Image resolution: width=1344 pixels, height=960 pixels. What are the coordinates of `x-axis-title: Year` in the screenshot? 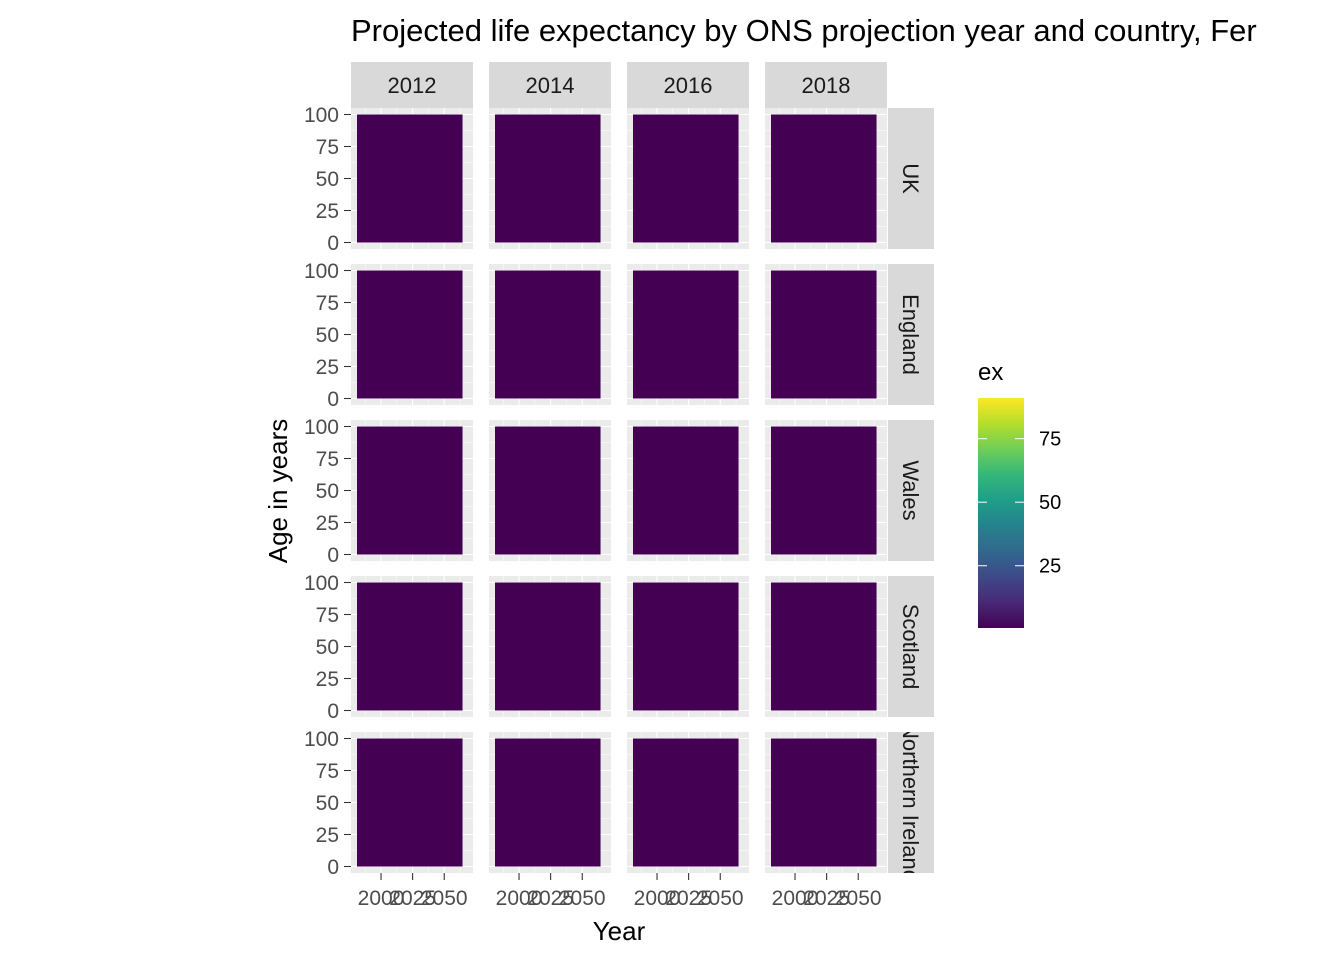 It's located at (619, 931).